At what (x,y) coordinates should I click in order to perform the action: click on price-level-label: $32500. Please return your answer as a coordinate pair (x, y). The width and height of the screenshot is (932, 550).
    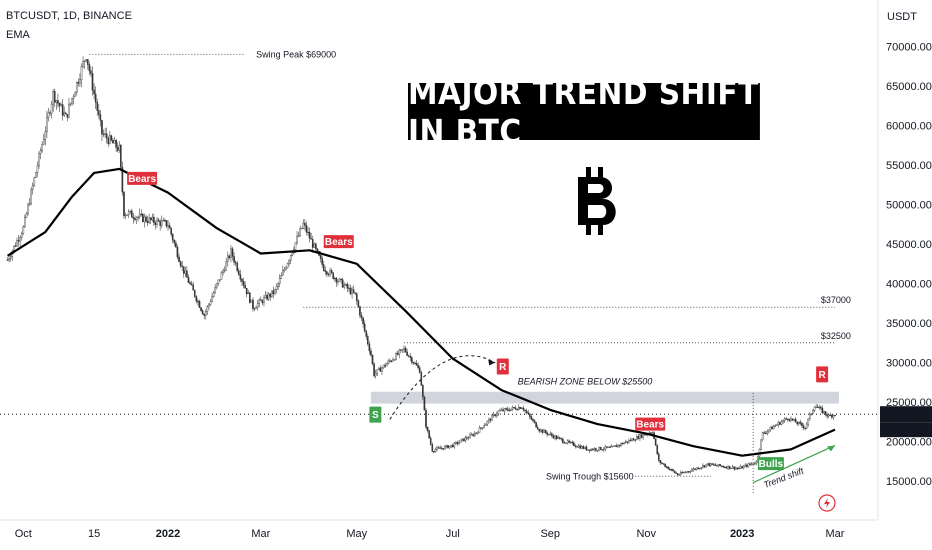
    Looking at the image, I should click on (836, 336).